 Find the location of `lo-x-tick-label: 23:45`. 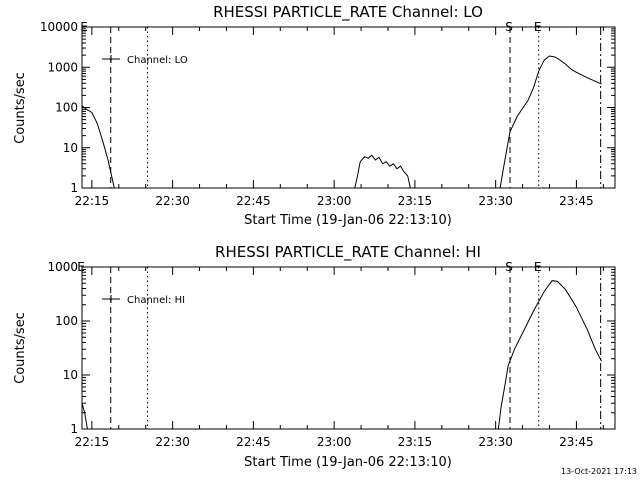

lo-x-tick-label: 23:45 is located at coordinates (576, 201).